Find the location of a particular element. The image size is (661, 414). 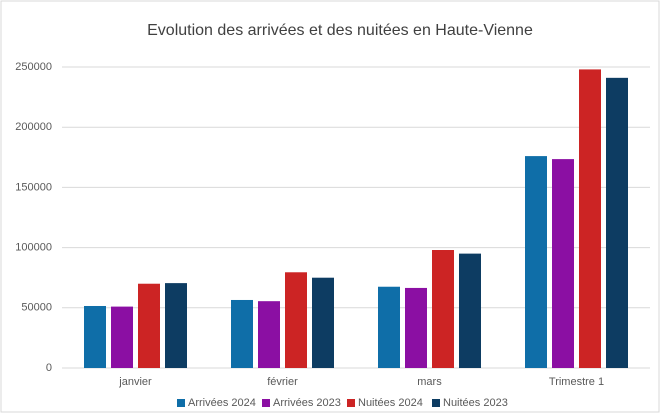

legend-label: Nuitées 2024 is located at coordinates (390, 403).